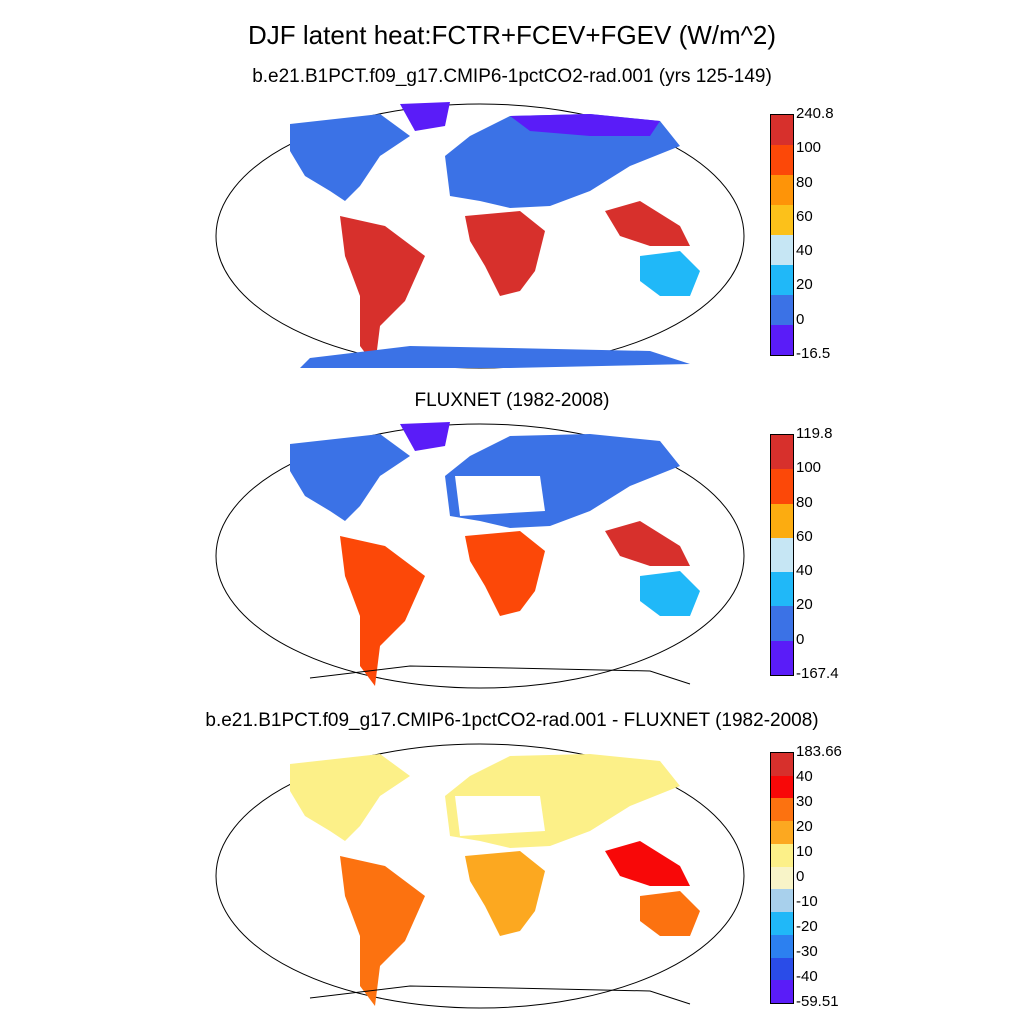  I want to click on panel-3-colorbar: 183.66 40 30 20 10 0 -10 -20 -30 -40 -59.51, so click(806, 876).